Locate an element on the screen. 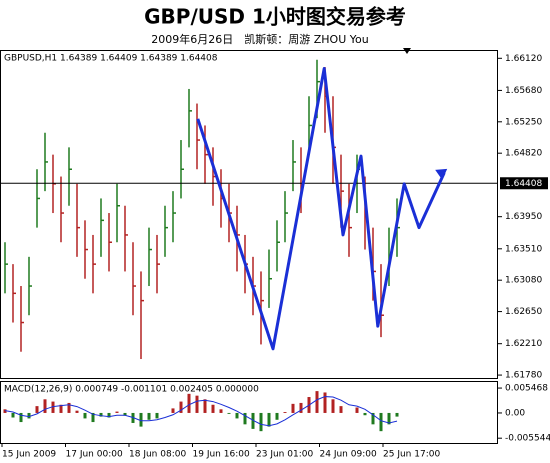 The width and height of the screenshot is (550, 463). x-tick-label: 19 Jun 16:00 is located at coordinates (221, 455).